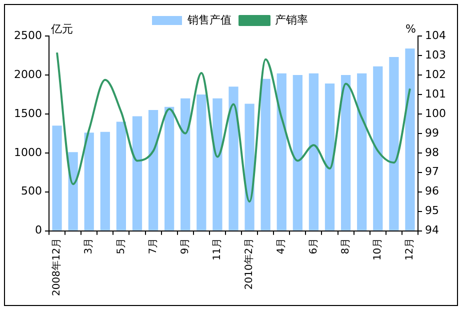 The width and height of the screenshot is (464, 322). I want to click on x-tick-label: 3月, so click(89, 246).